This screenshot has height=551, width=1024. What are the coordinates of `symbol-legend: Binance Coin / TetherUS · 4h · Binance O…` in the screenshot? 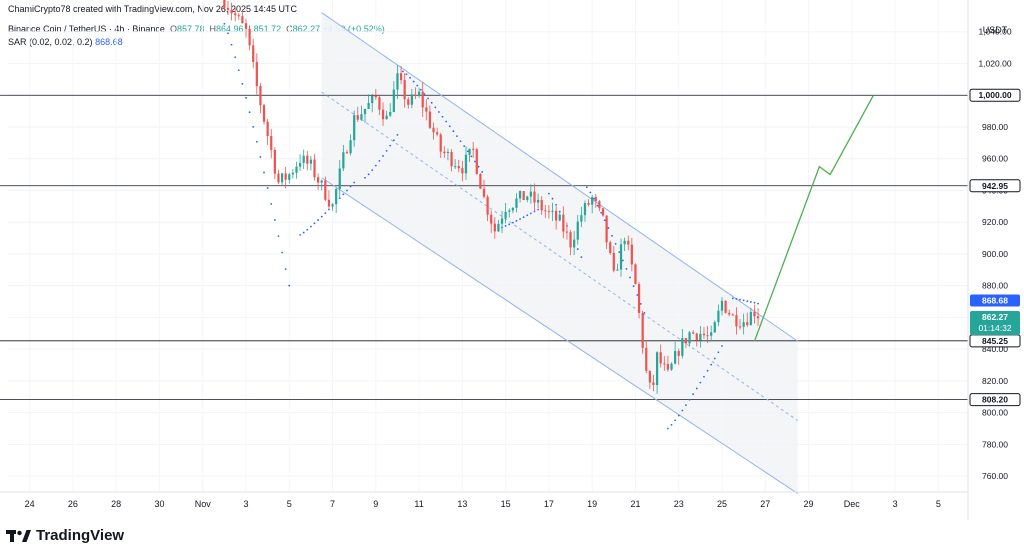 It's located at (196, 29).